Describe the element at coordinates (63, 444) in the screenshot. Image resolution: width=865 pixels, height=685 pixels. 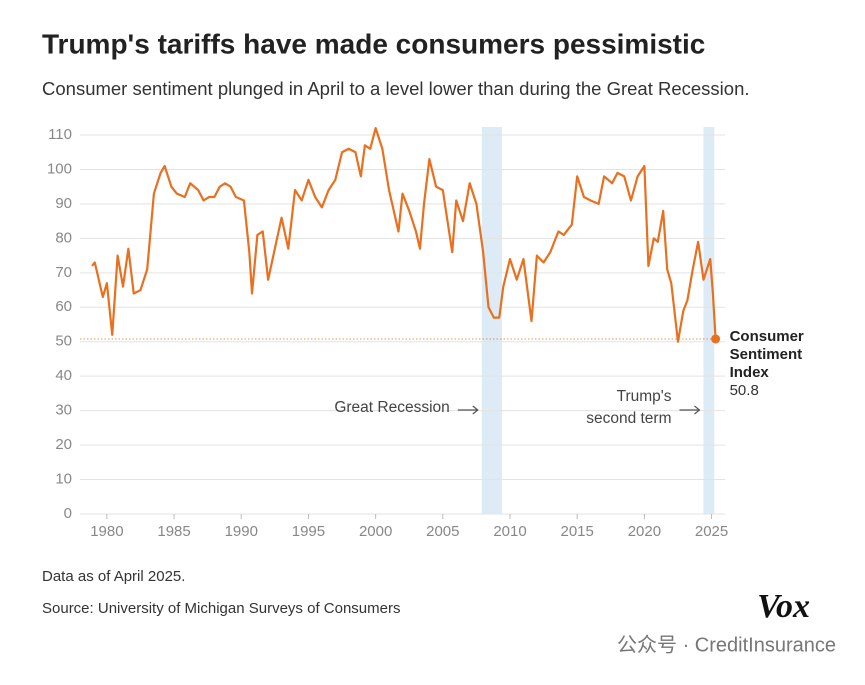
I see `y-tick-label: 20` at that location.